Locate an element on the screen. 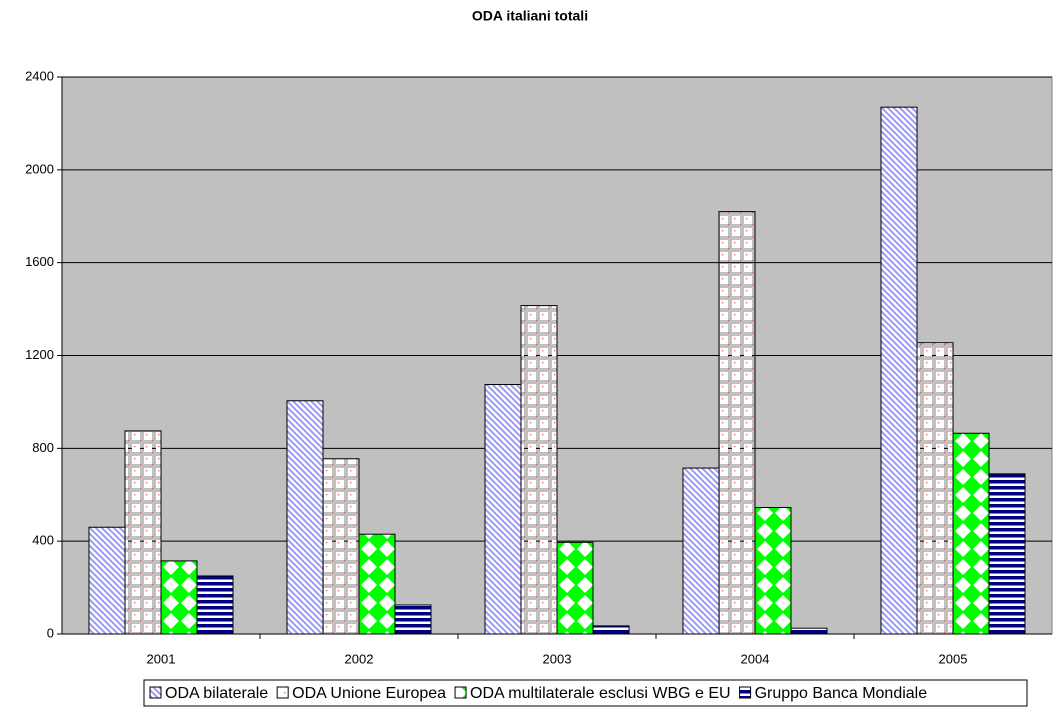 This screenshot has height=713, width=1059. legend-box is located at coordinates (585, 693).